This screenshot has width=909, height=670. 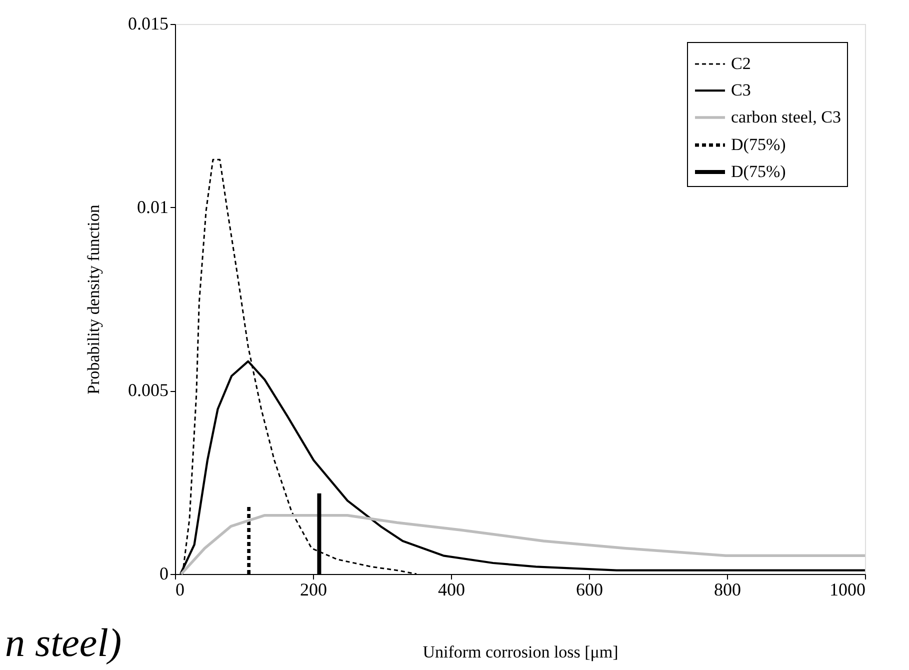 I want to click on legend-label: C2, so click(x=741, y=63).